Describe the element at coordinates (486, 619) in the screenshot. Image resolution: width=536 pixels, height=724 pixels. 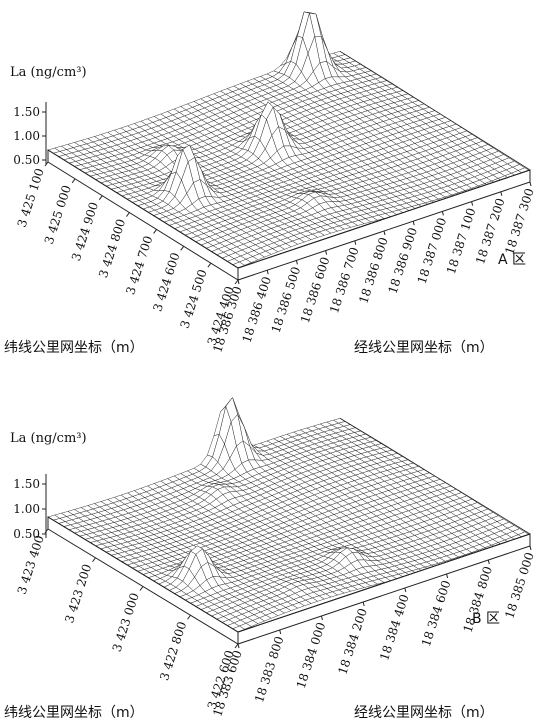
I see `panel-label-b: B 区` at that location.